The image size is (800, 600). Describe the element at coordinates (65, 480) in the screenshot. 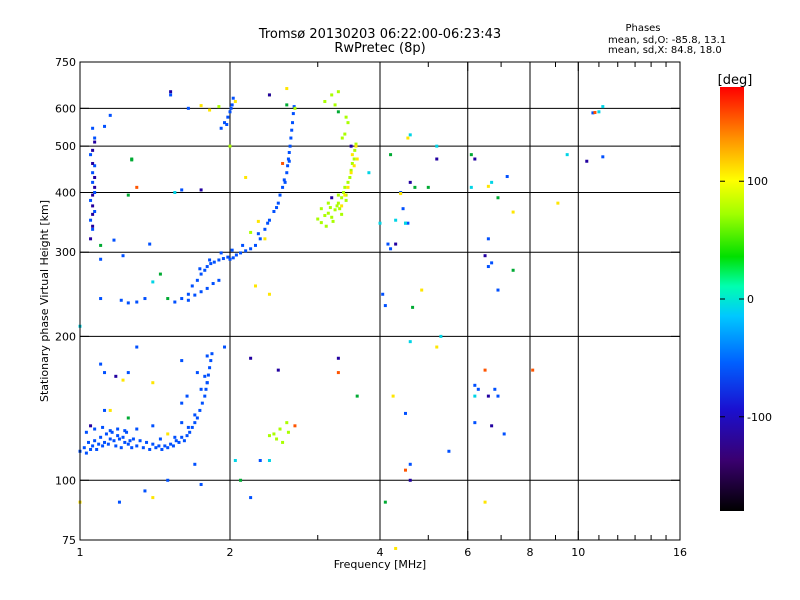

I see `y-tick-label: 100` at that location.